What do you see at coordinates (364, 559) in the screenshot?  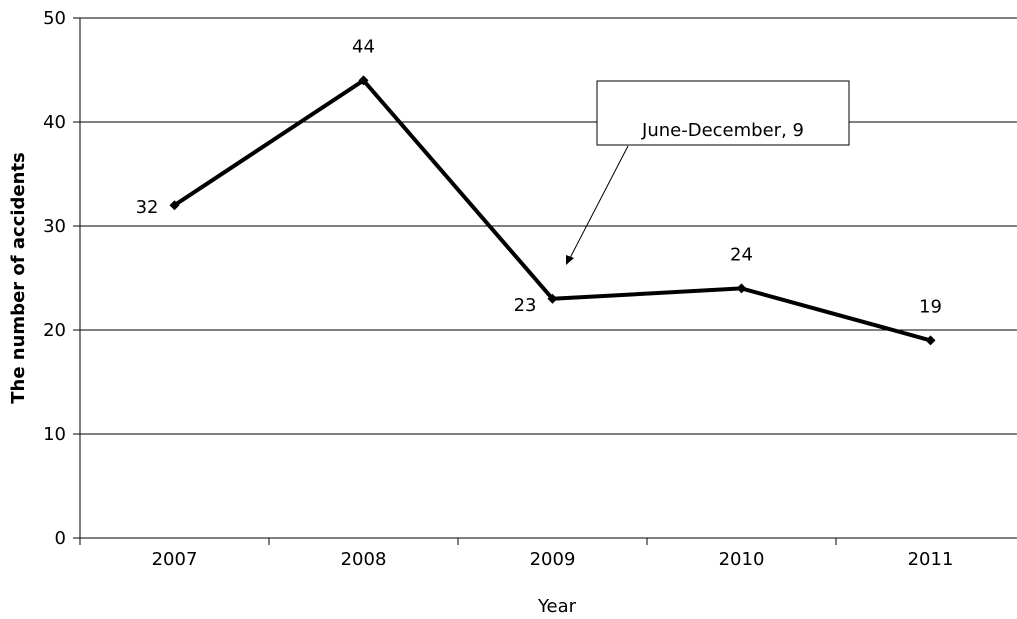 I see `x-tick-label: 2008` at bounding box center [364, 559].